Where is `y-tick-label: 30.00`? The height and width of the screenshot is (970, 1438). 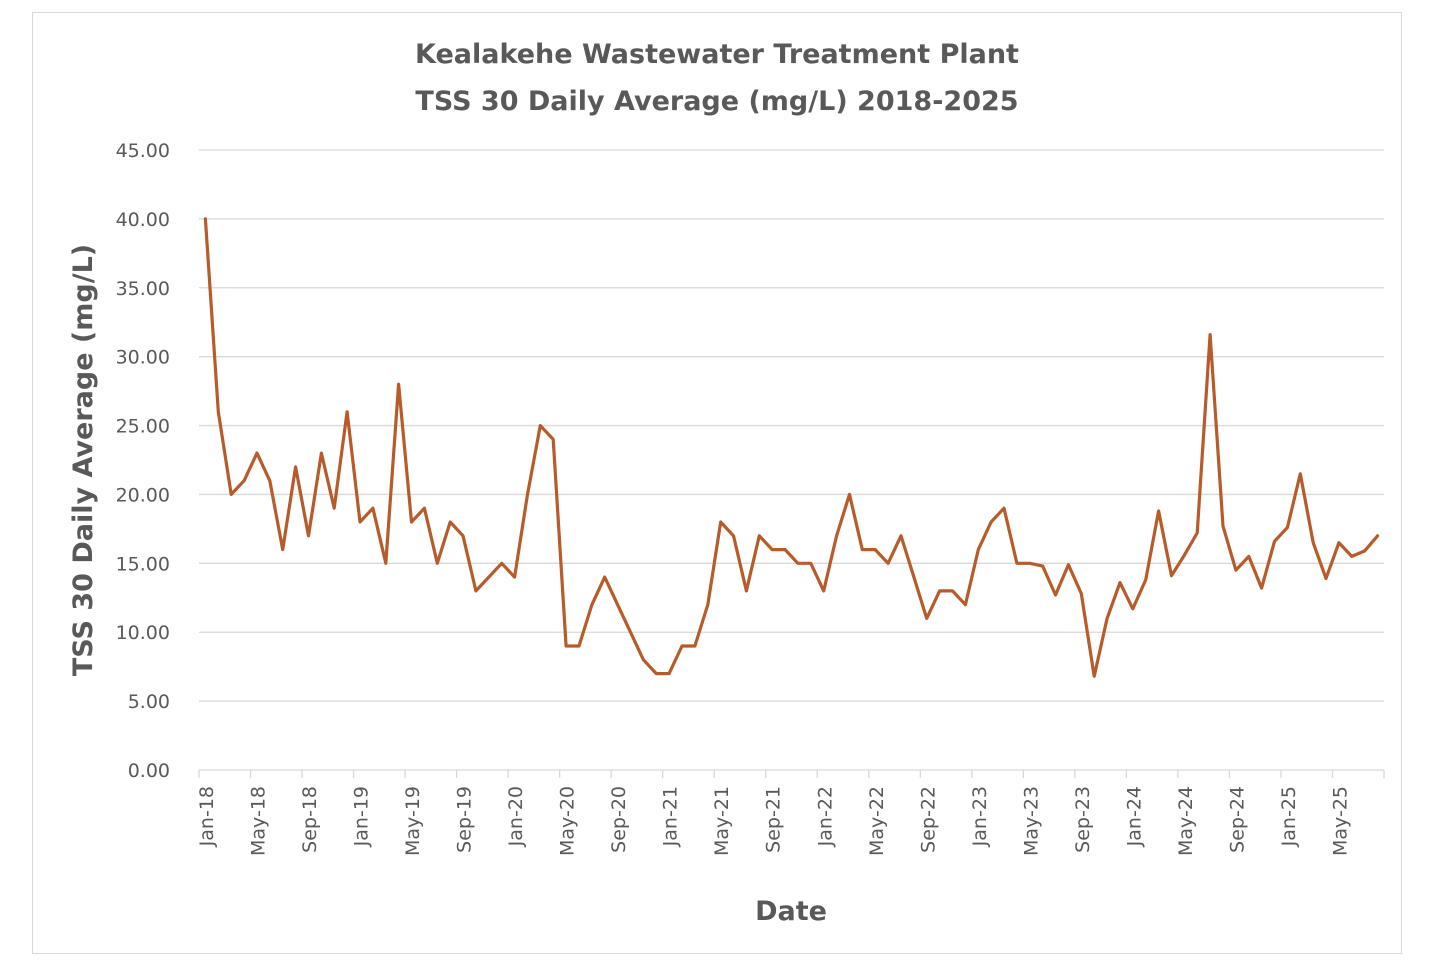 y-tick-label: 30.00 is located at coordinates (143, 358).